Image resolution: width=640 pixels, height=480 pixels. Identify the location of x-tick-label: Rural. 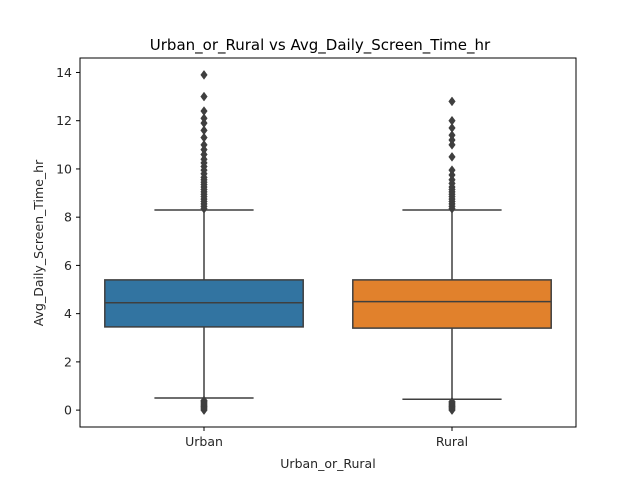
(452, 441).